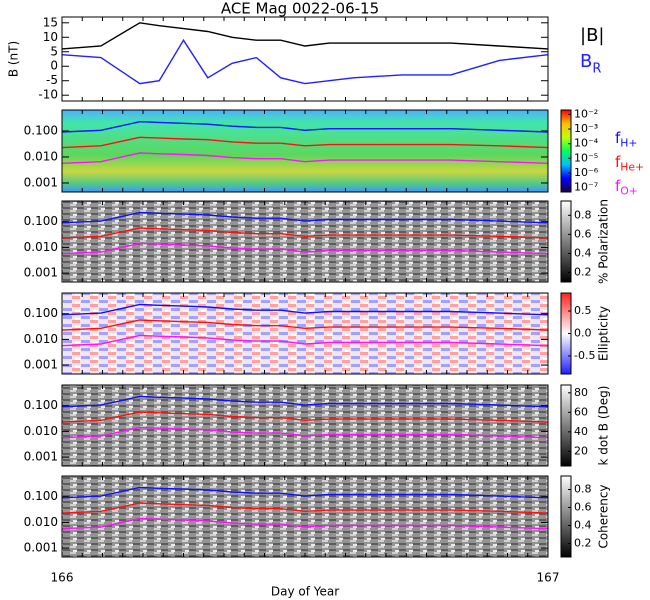 Image resolution: width=650 pixels, height=600 pixels. Describe the element at coordinates (586, 128) in the screenshot. I see `colorbar-tick-label: 10⁻³` at that location.